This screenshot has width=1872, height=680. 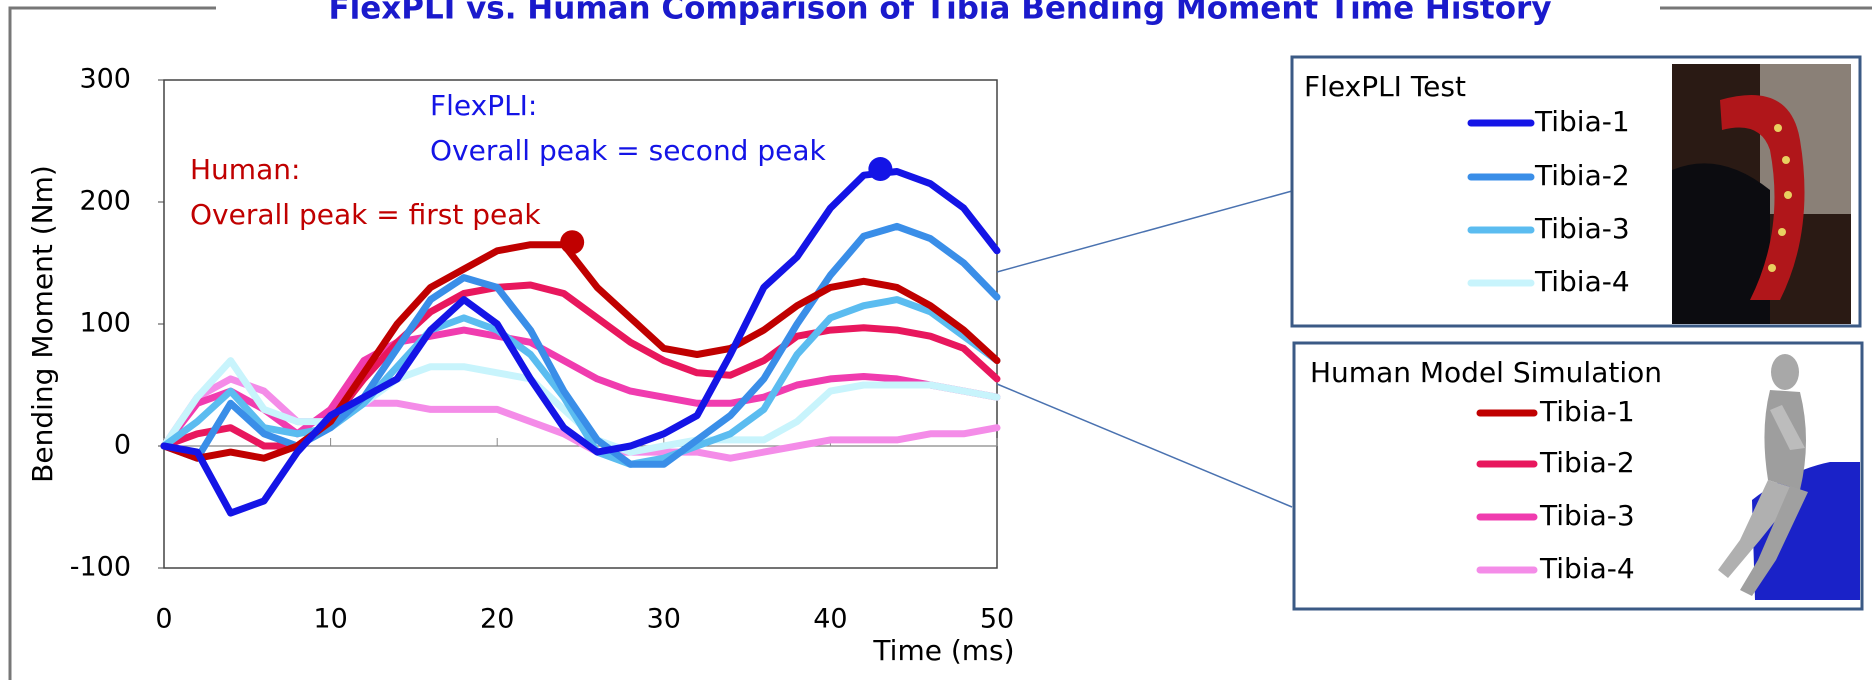 What do you see at coordinates (100, 567) in the screenshot?
I see `y-tick-label: -100` at bounding box center [100, 567].